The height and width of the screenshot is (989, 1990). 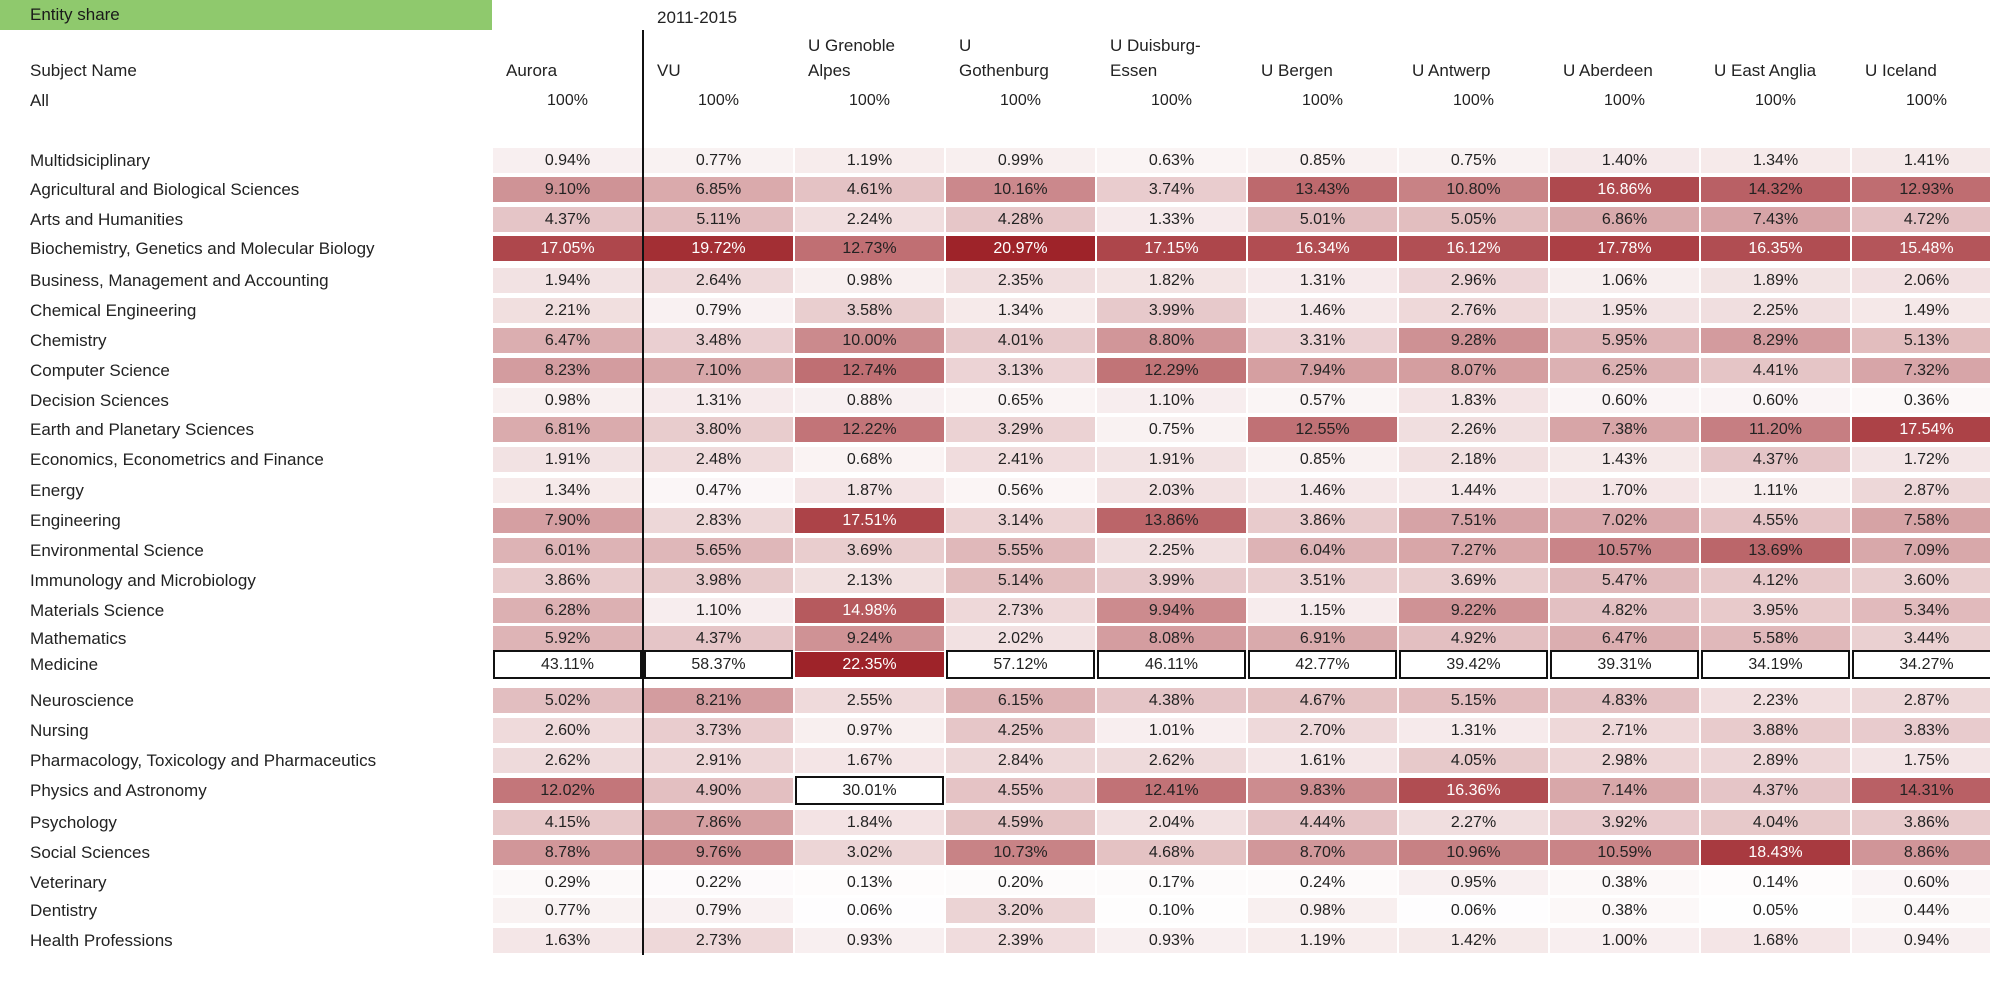 What do you see at coordinates (718, 189) in the screenshot?
I see `heatmap-cell: 6.85%` at bounding box center [718, 189].